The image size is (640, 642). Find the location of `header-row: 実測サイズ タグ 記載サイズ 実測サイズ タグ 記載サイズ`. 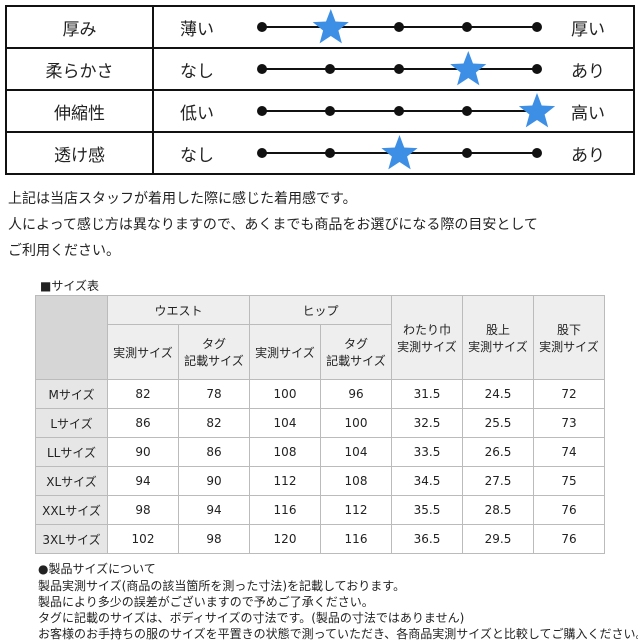

header-row: 実測サイズ タグ 記載サイズ 実測サイズ タグ 記載サイズ is located at coordinates (320, 352).